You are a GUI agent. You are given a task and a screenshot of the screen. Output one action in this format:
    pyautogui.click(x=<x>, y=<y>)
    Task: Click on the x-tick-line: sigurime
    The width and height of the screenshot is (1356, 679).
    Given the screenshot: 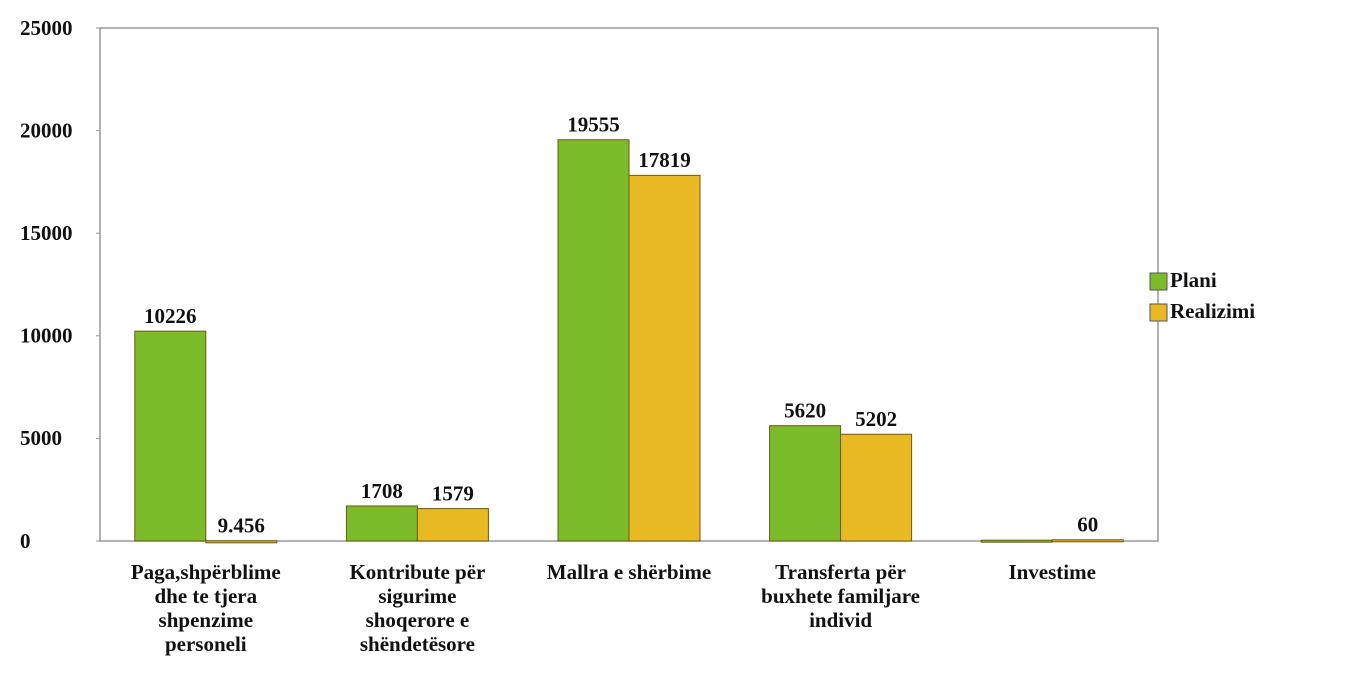 What is the action you would take?
    pyautogui.click(x=417, y=596)
    